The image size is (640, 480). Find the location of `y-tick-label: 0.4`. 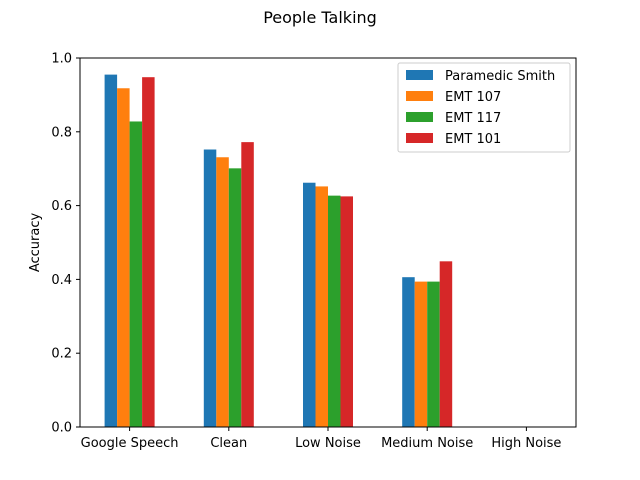

y-tick-label: 0.4 is located at coordinates (61, 280).